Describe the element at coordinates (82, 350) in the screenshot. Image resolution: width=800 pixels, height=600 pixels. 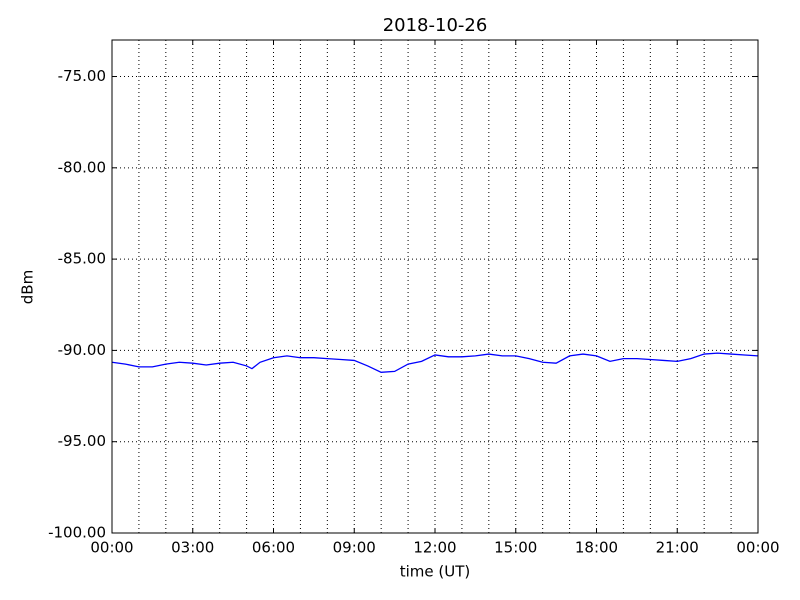
I see `y-tick-label: -90.00` at that location.